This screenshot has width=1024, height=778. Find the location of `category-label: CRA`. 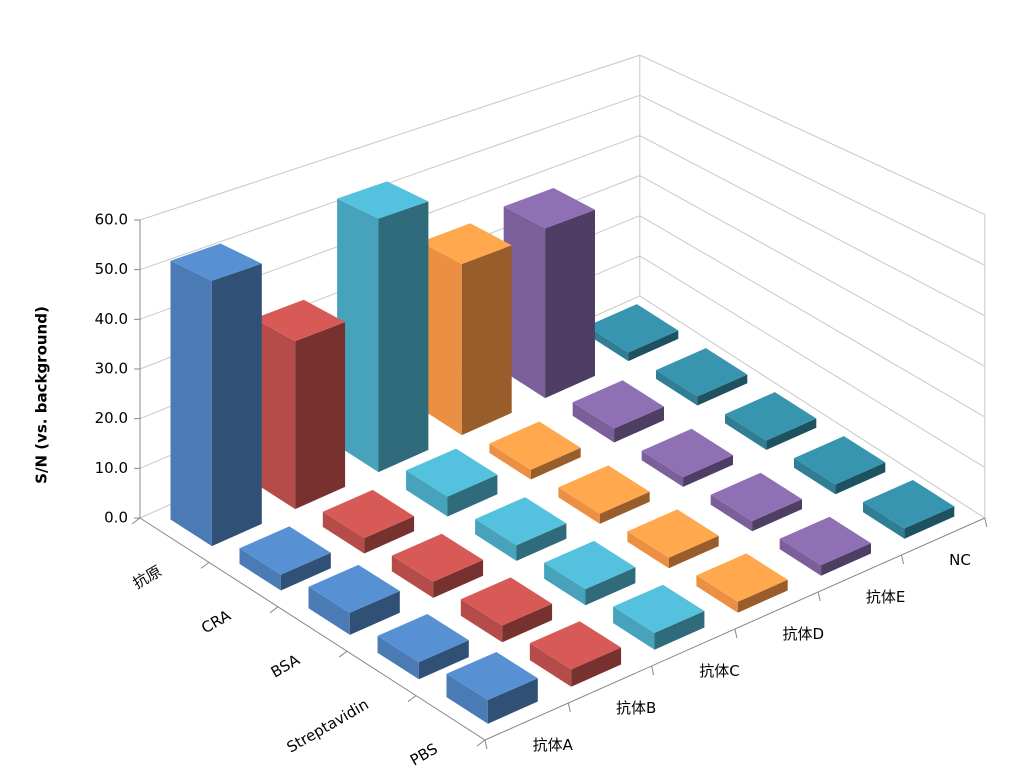

category-label: CRA is located at coordinates (216, 621).